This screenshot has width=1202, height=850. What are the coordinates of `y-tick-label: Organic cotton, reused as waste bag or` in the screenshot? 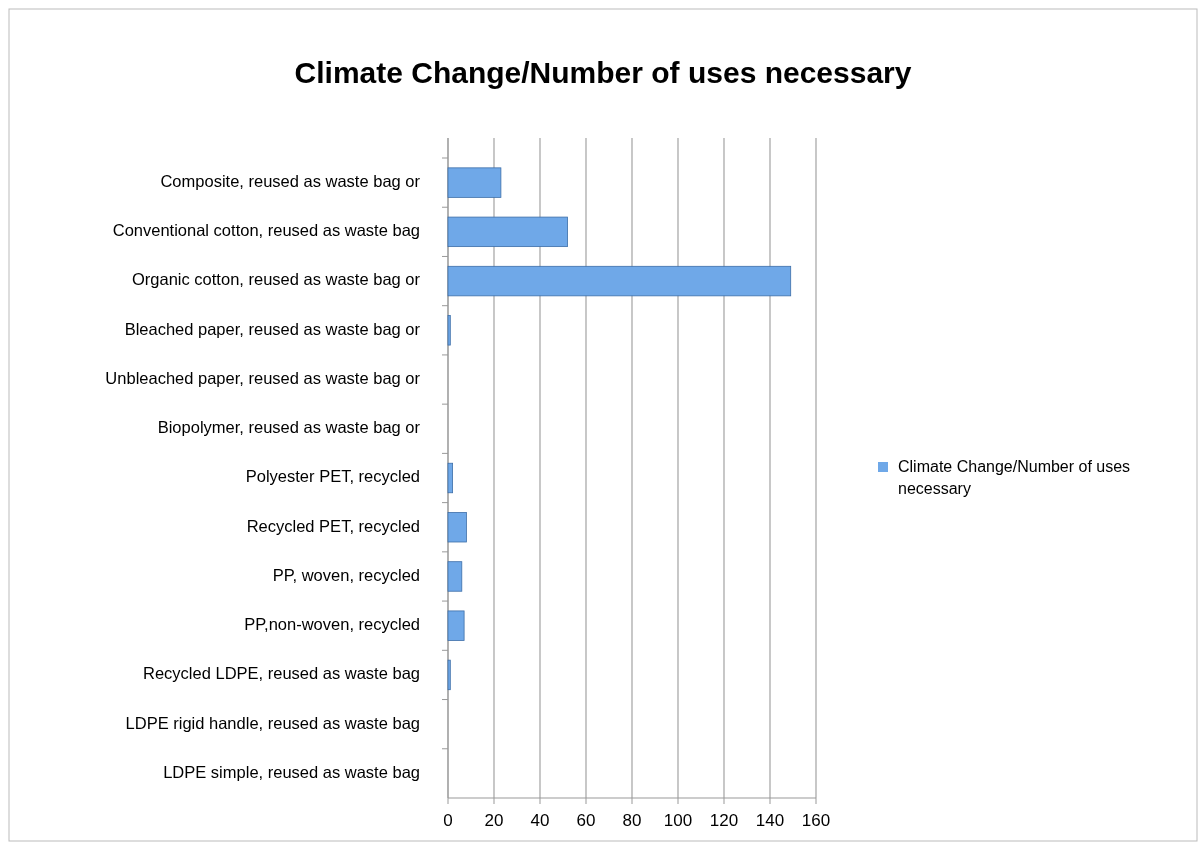 It's located at (276, 279).